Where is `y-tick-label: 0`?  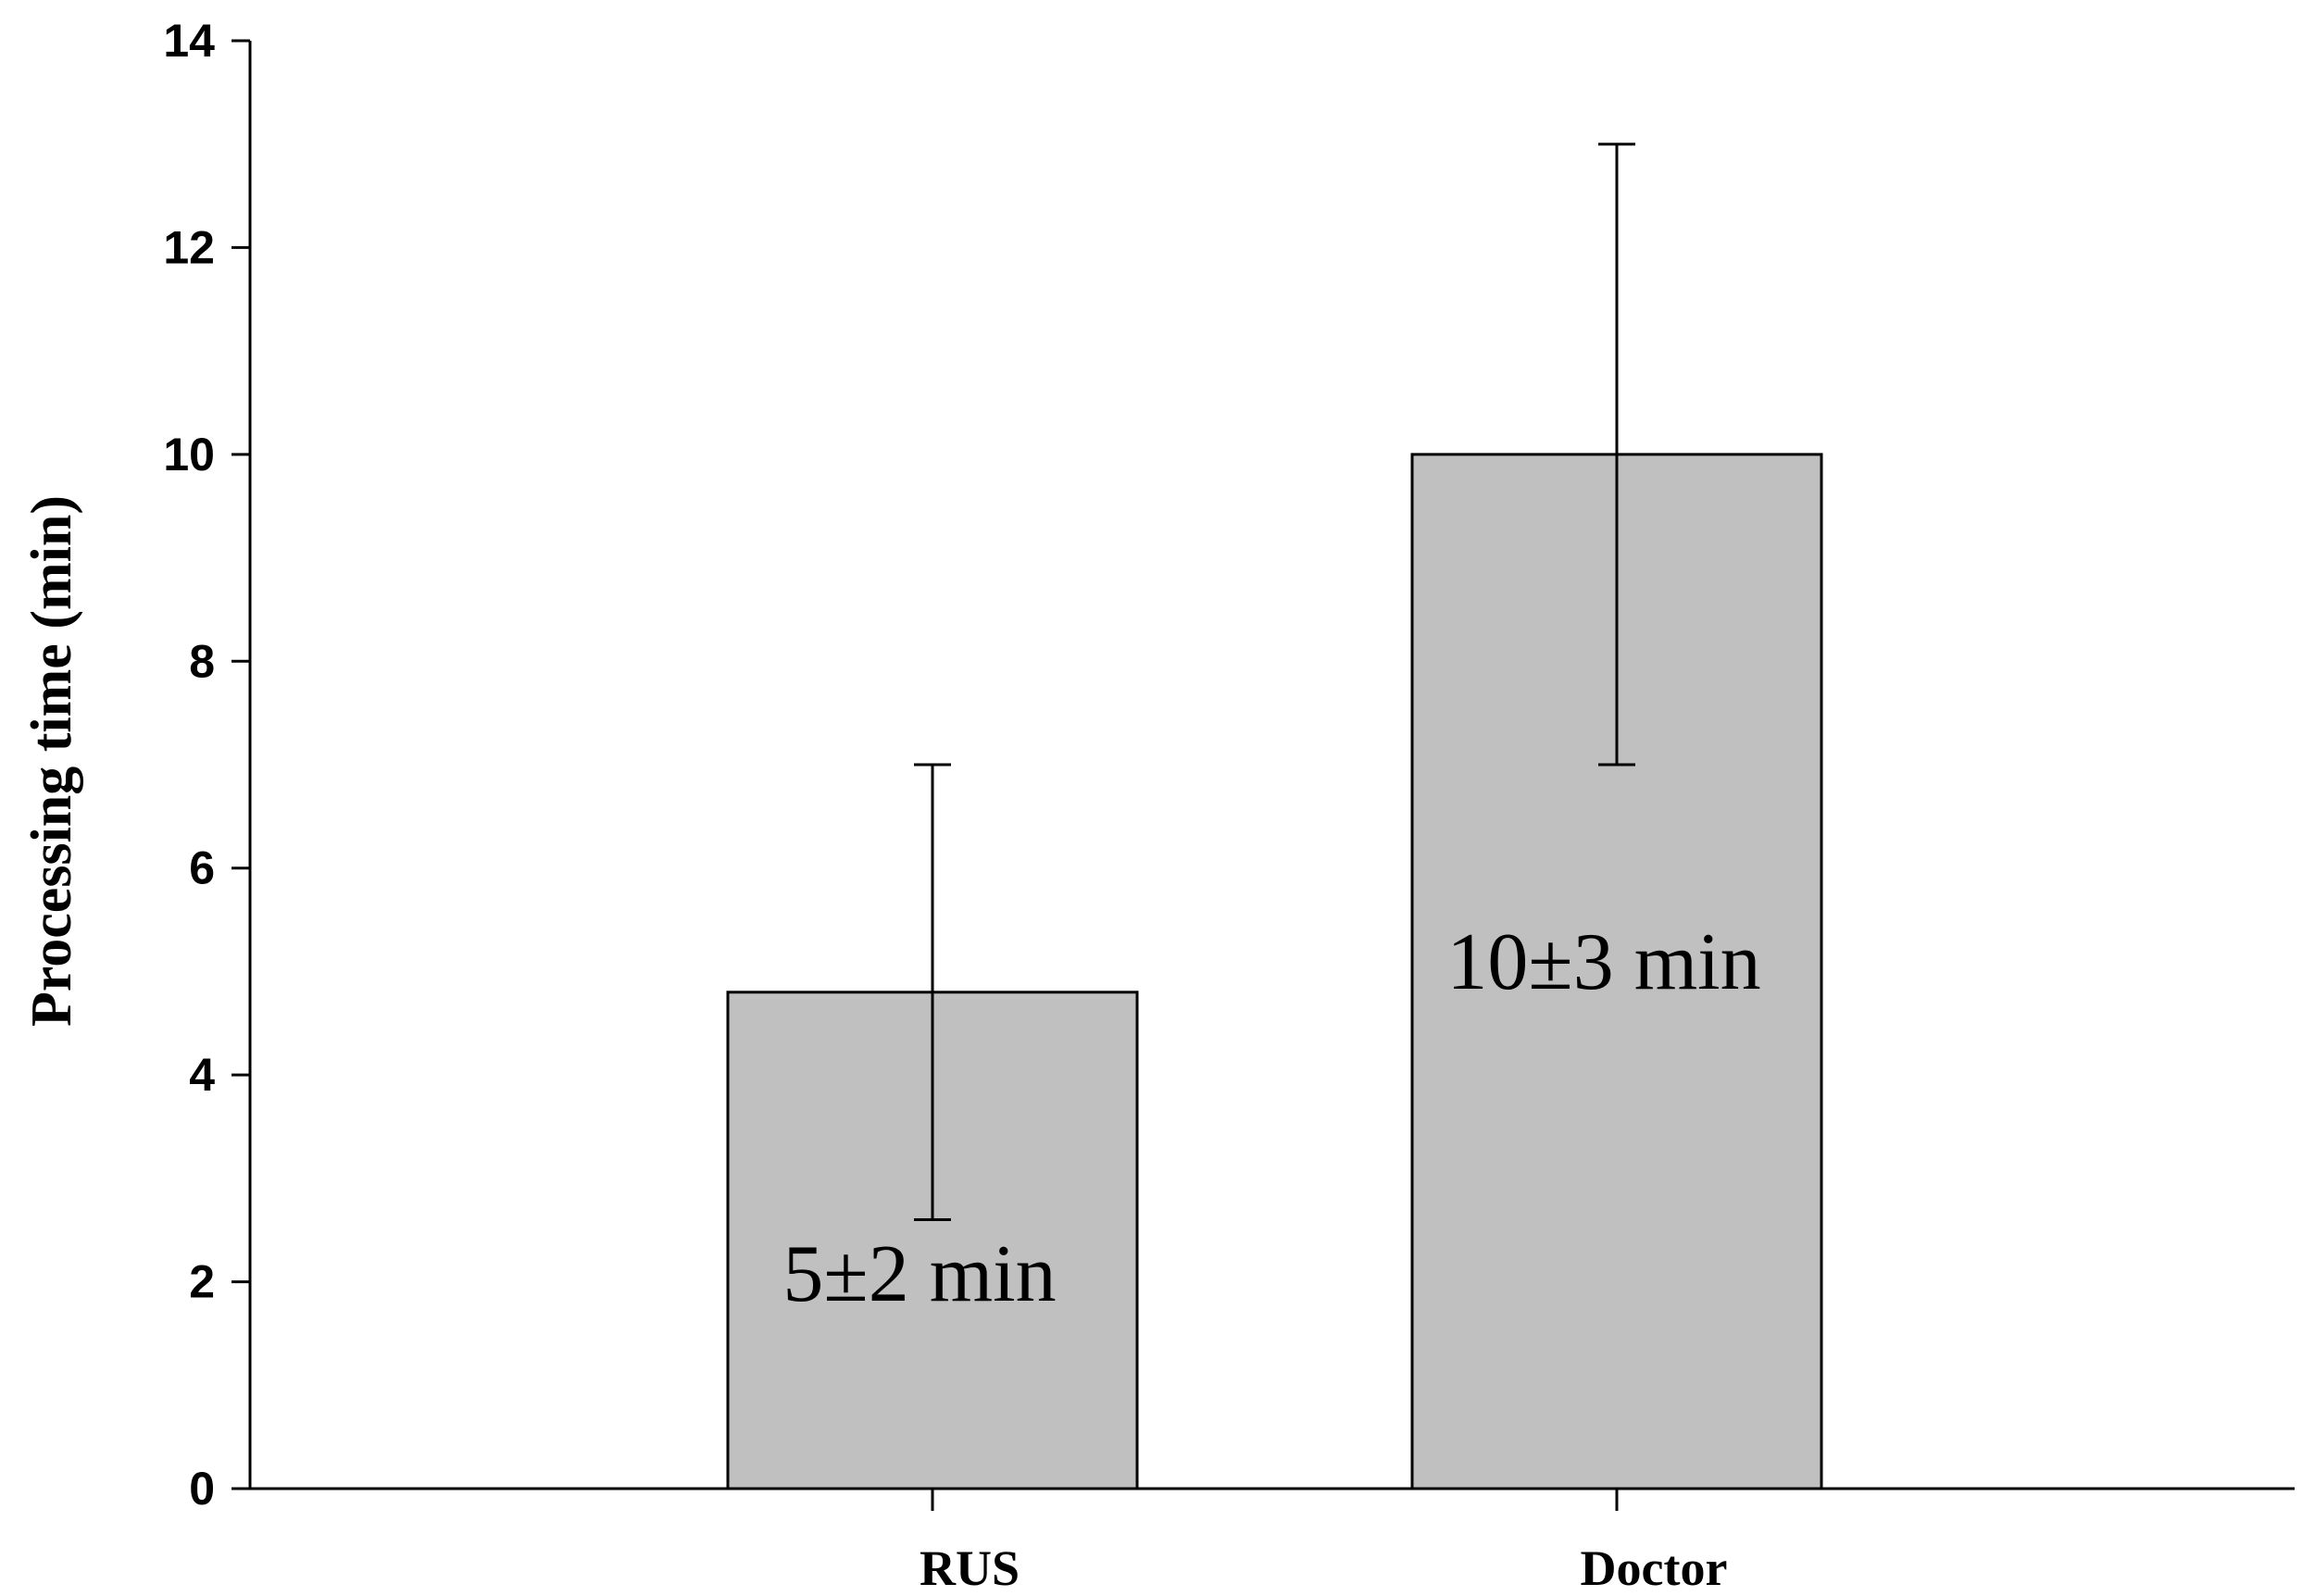 y-tick-label: 0 is located at coordinates (202, 1489).